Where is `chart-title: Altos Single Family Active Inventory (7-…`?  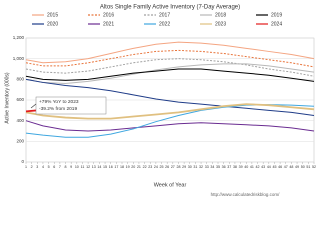
chart-title: Altos Single Family Active Inventory (7-… is located at coordinates (170, 8).